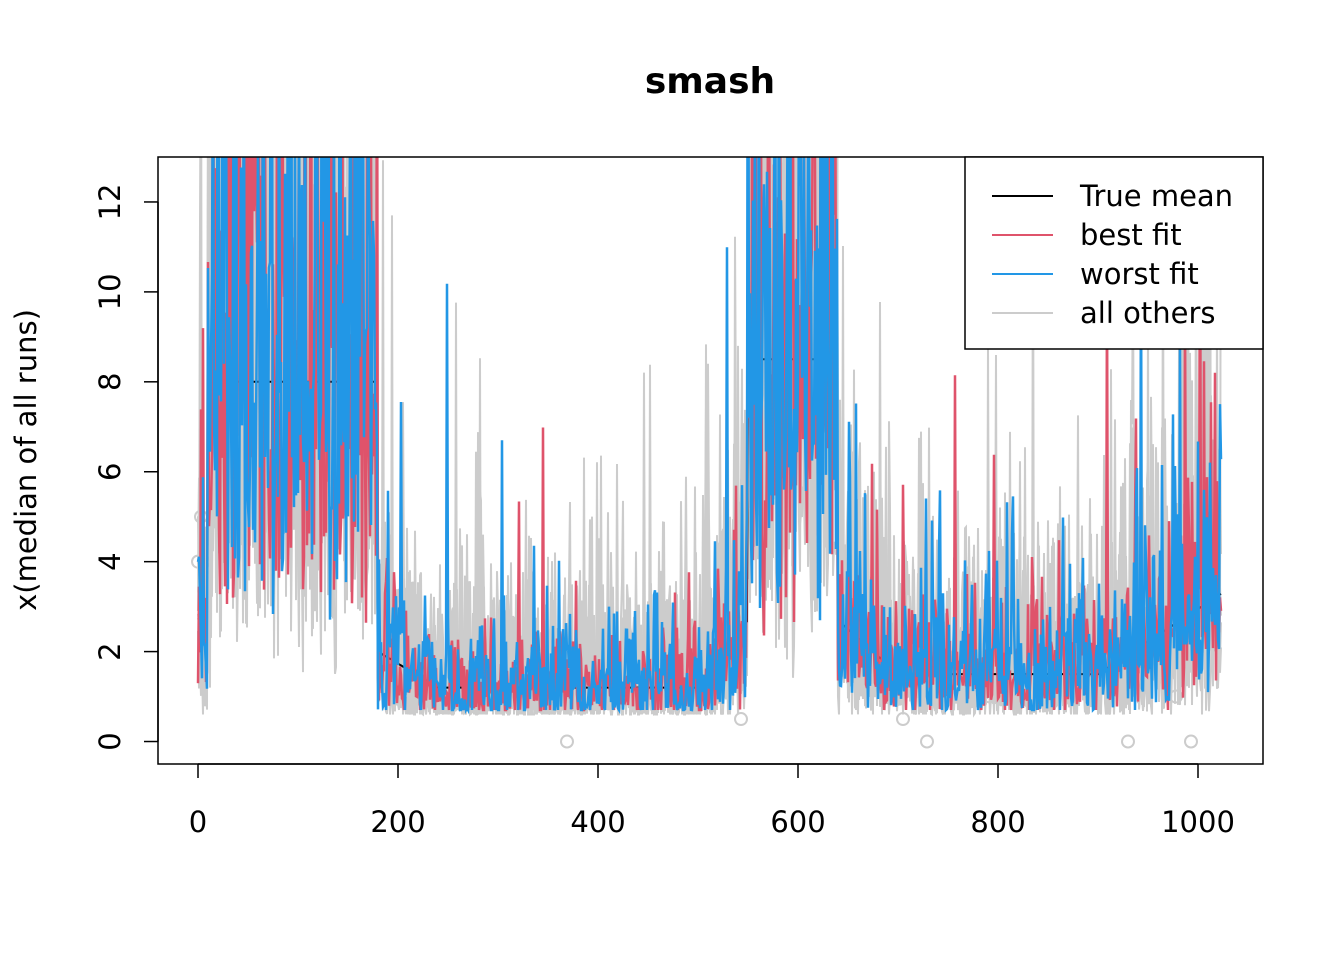 This screenshot has width=1344, height=960. I want to click on y-tick-label: 8, so click(110, 382).